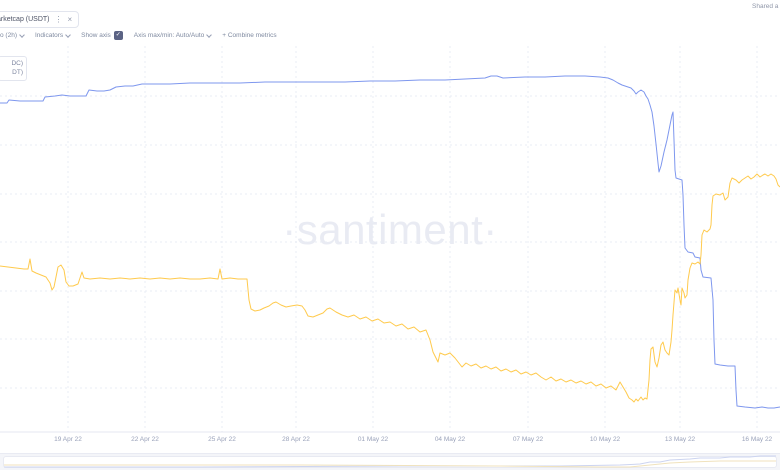 Image resolution: width=780 pixels, height=471 pixels. I want to click on metric-tab: arketcap (USDT) ⋮ ×, so click(40, 19).